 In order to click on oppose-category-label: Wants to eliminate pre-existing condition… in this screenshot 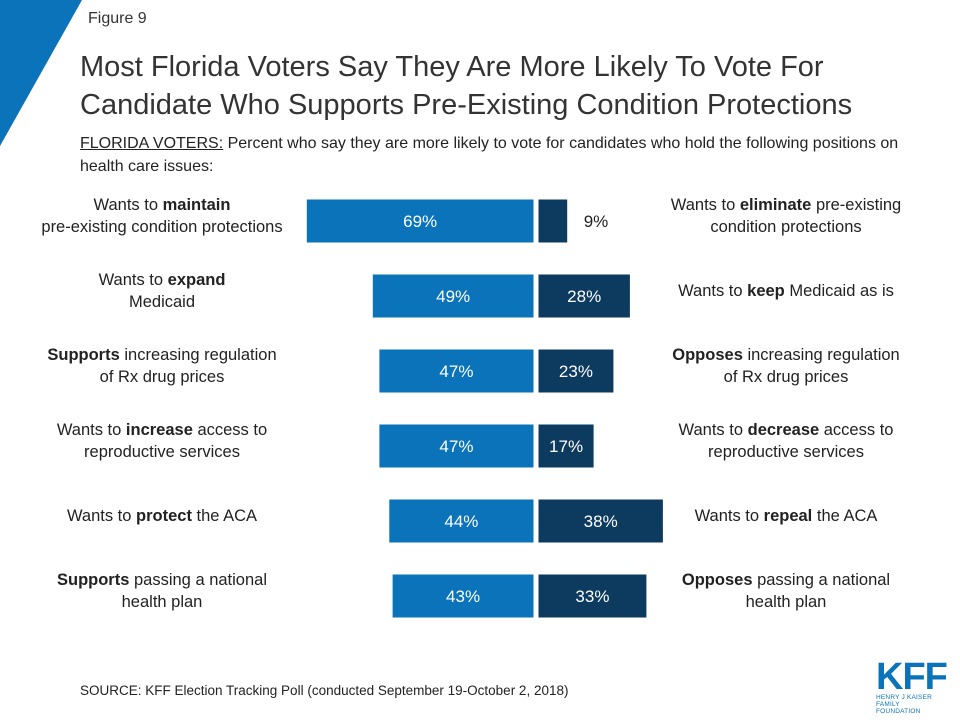, I will do `click(786, 216)`.